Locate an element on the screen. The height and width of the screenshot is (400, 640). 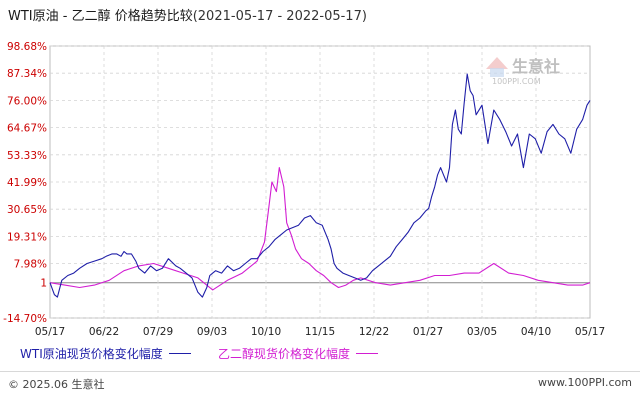
x-tick-label: 12/22 is located at coordinates (374, 332).